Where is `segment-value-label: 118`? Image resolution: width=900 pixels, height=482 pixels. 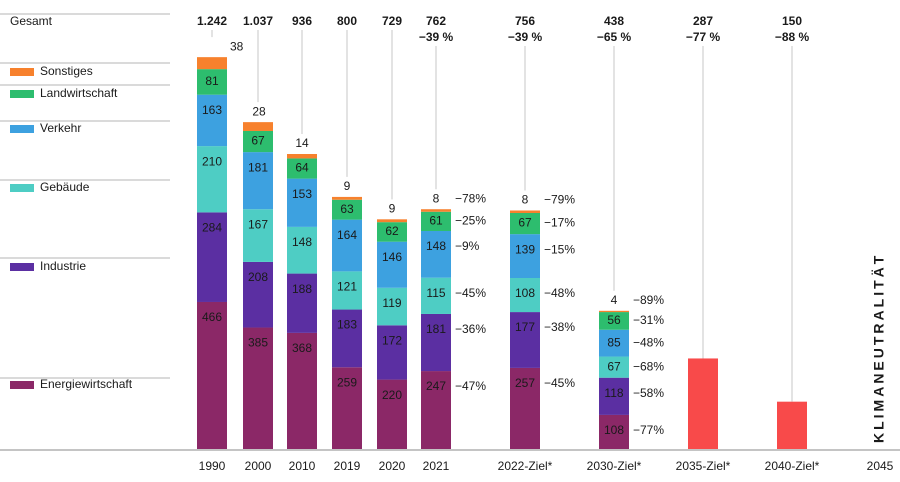
segment-value-label: 118 is located at coordinates (613, 393).